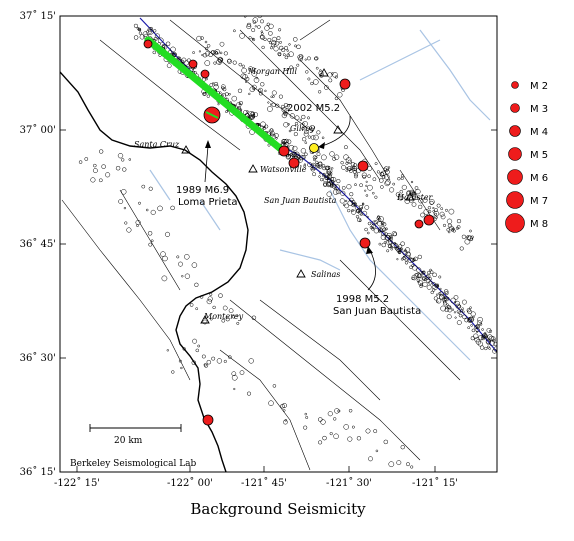  What do you see at coordinates (539, 155) in the screenshot?
I see `legend-label: M 5` at bounding box center [539, 155].